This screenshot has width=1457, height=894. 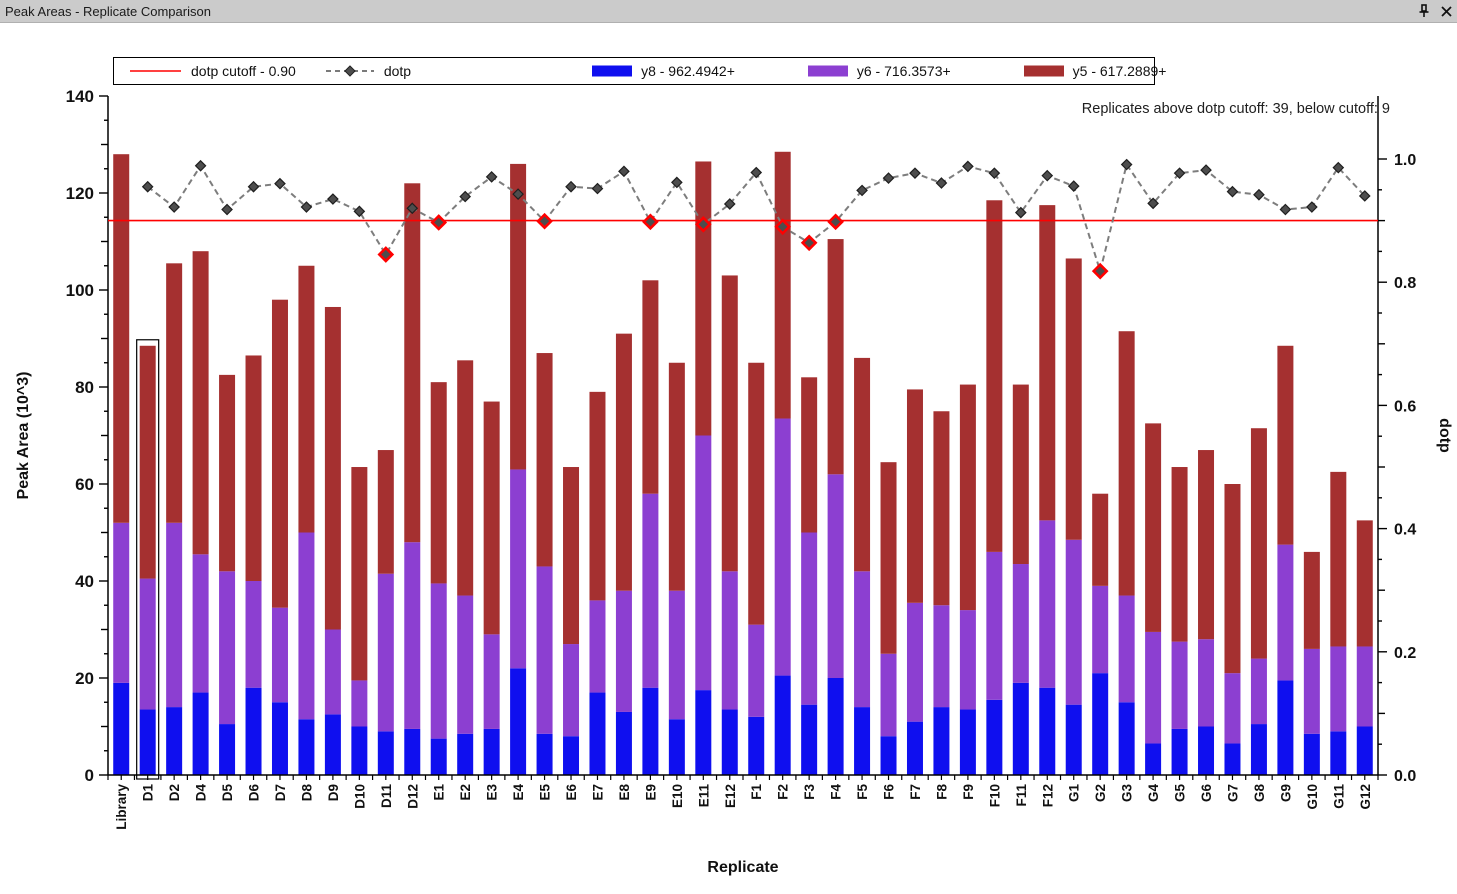 I want to click on x-tick-label-D11: D11, so click(x=386, y=796).